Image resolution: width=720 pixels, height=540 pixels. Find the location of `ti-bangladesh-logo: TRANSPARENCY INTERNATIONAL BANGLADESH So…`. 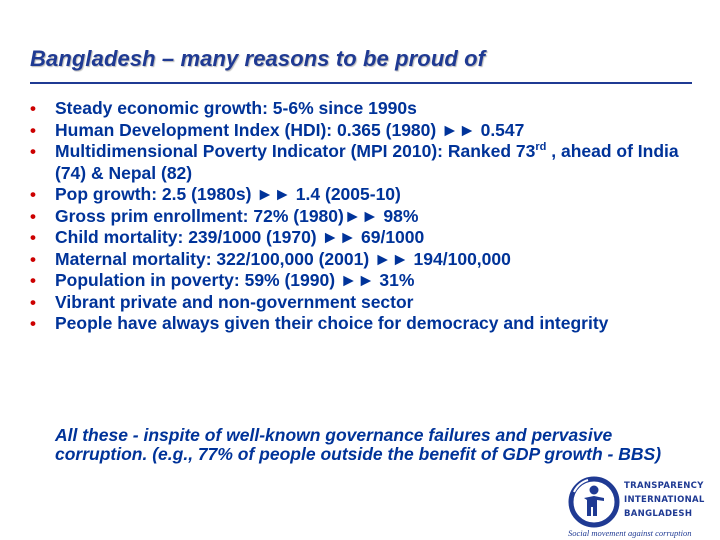

ti-bangladesh-logo: TRANSPARENCY INTERNATIONAL BANGLADESH So… is located at coordinates (641, 508).